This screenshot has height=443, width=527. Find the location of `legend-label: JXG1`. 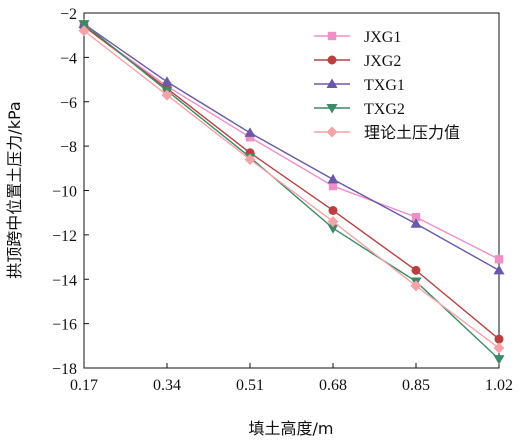

legend-label: JXG1 is located at coordinates (382, 37).